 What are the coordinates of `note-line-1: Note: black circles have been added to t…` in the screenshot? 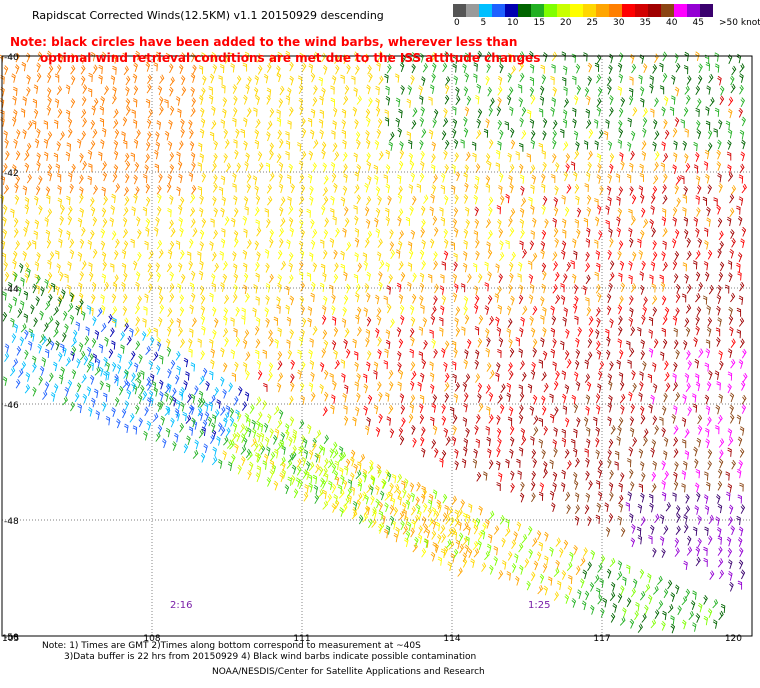 It's located at (264, 42).